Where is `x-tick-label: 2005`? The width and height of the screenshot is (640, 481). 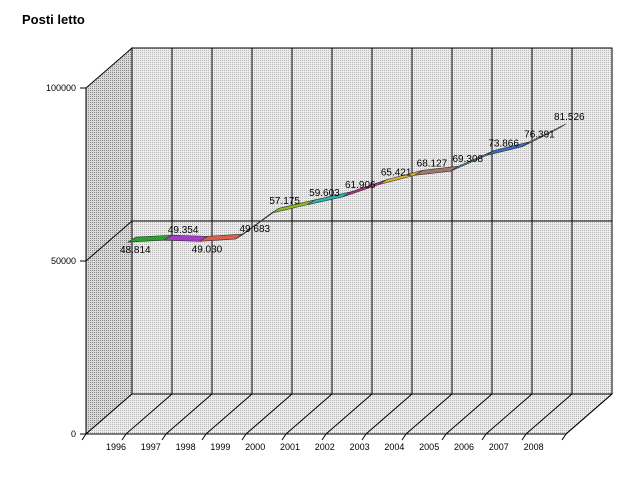 x-tick-label: 2005 is located at coordinates (429, 447).